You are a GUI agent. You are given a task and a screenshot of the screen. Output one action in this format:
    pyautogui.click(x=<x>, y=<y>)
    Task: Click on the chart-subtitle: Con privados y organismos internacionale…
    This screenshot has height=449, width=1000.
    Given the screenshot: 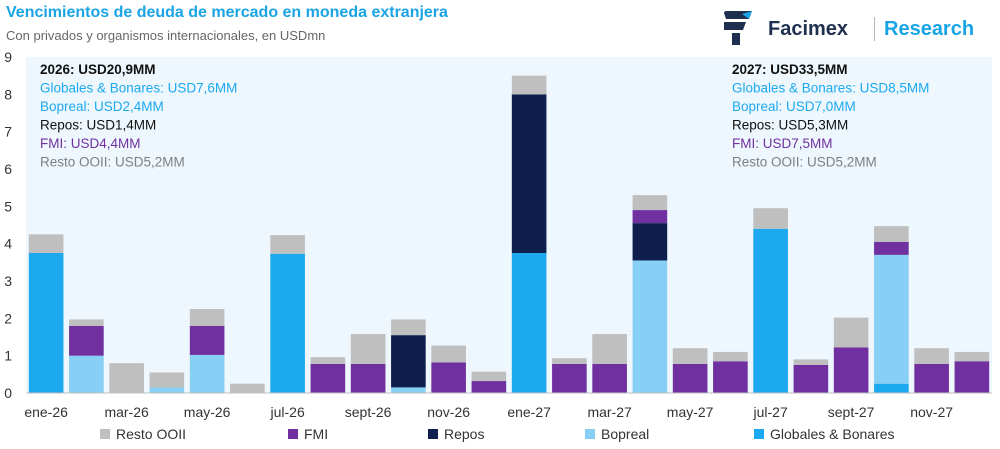 What is the action you would take?
    pyautogui.click(x=166, y=35)
    